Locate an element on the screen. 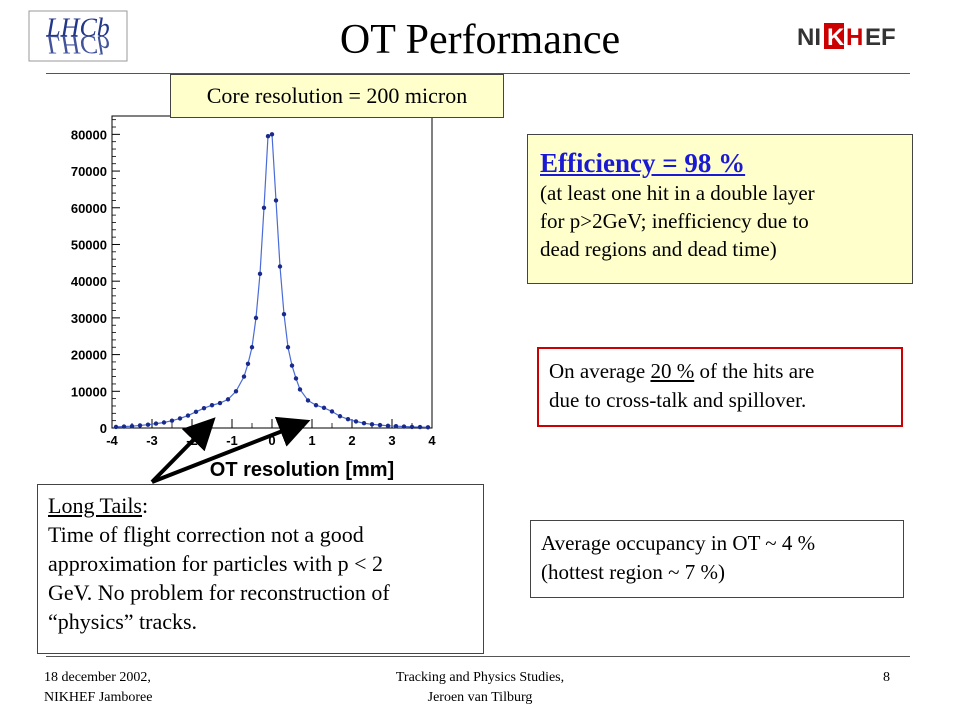 This screenshot has width=960, height=720. nikhef-logo: NI K H EF is located at coordinates (853, 37).